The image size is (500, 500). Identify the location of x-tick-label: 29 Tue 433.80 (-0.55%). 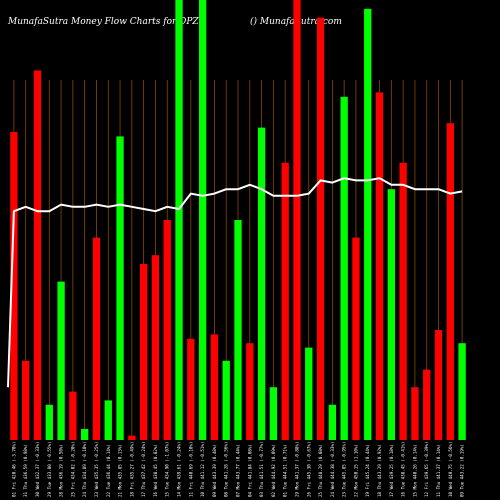
(49, 469).